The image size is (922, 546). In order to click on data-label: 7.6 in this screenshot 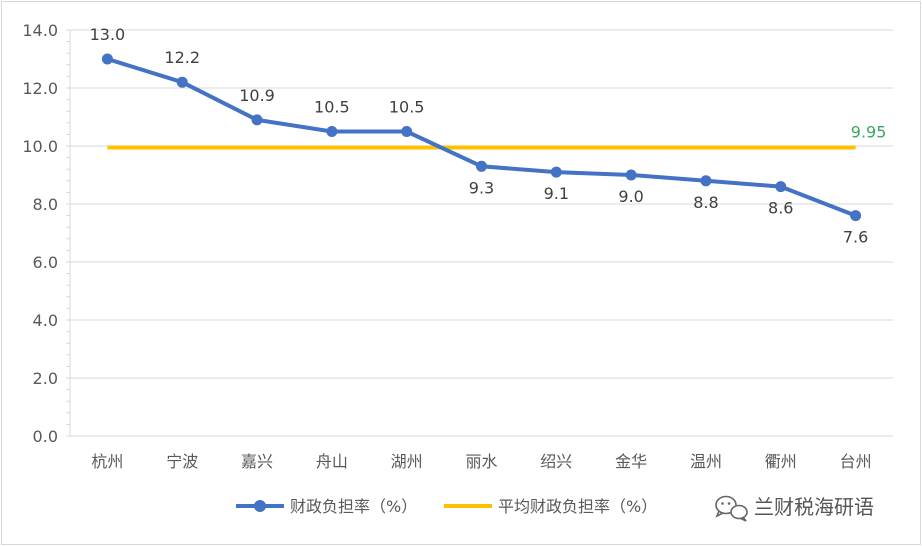, I will do `click(855, 237)`.